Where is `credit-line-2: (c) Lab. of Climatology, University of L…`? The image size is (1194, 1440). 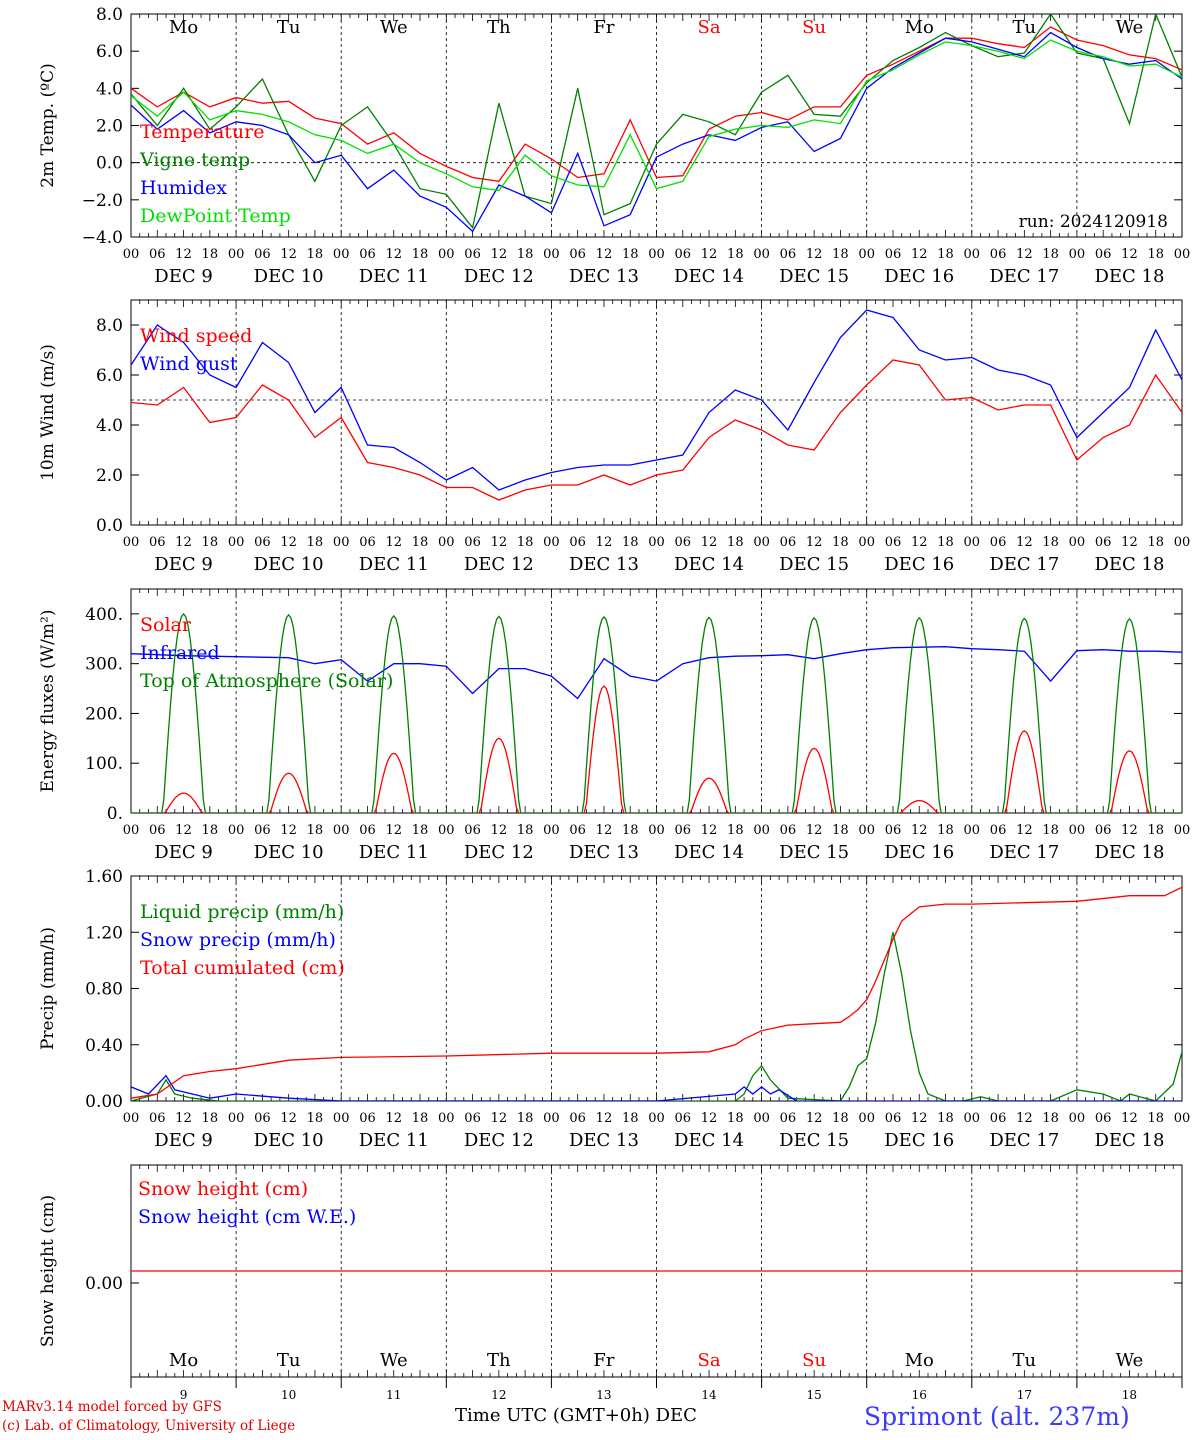 credit-line-2: (c) Lab. of Climatology, University of L… is located at coordinates (149, 1426).